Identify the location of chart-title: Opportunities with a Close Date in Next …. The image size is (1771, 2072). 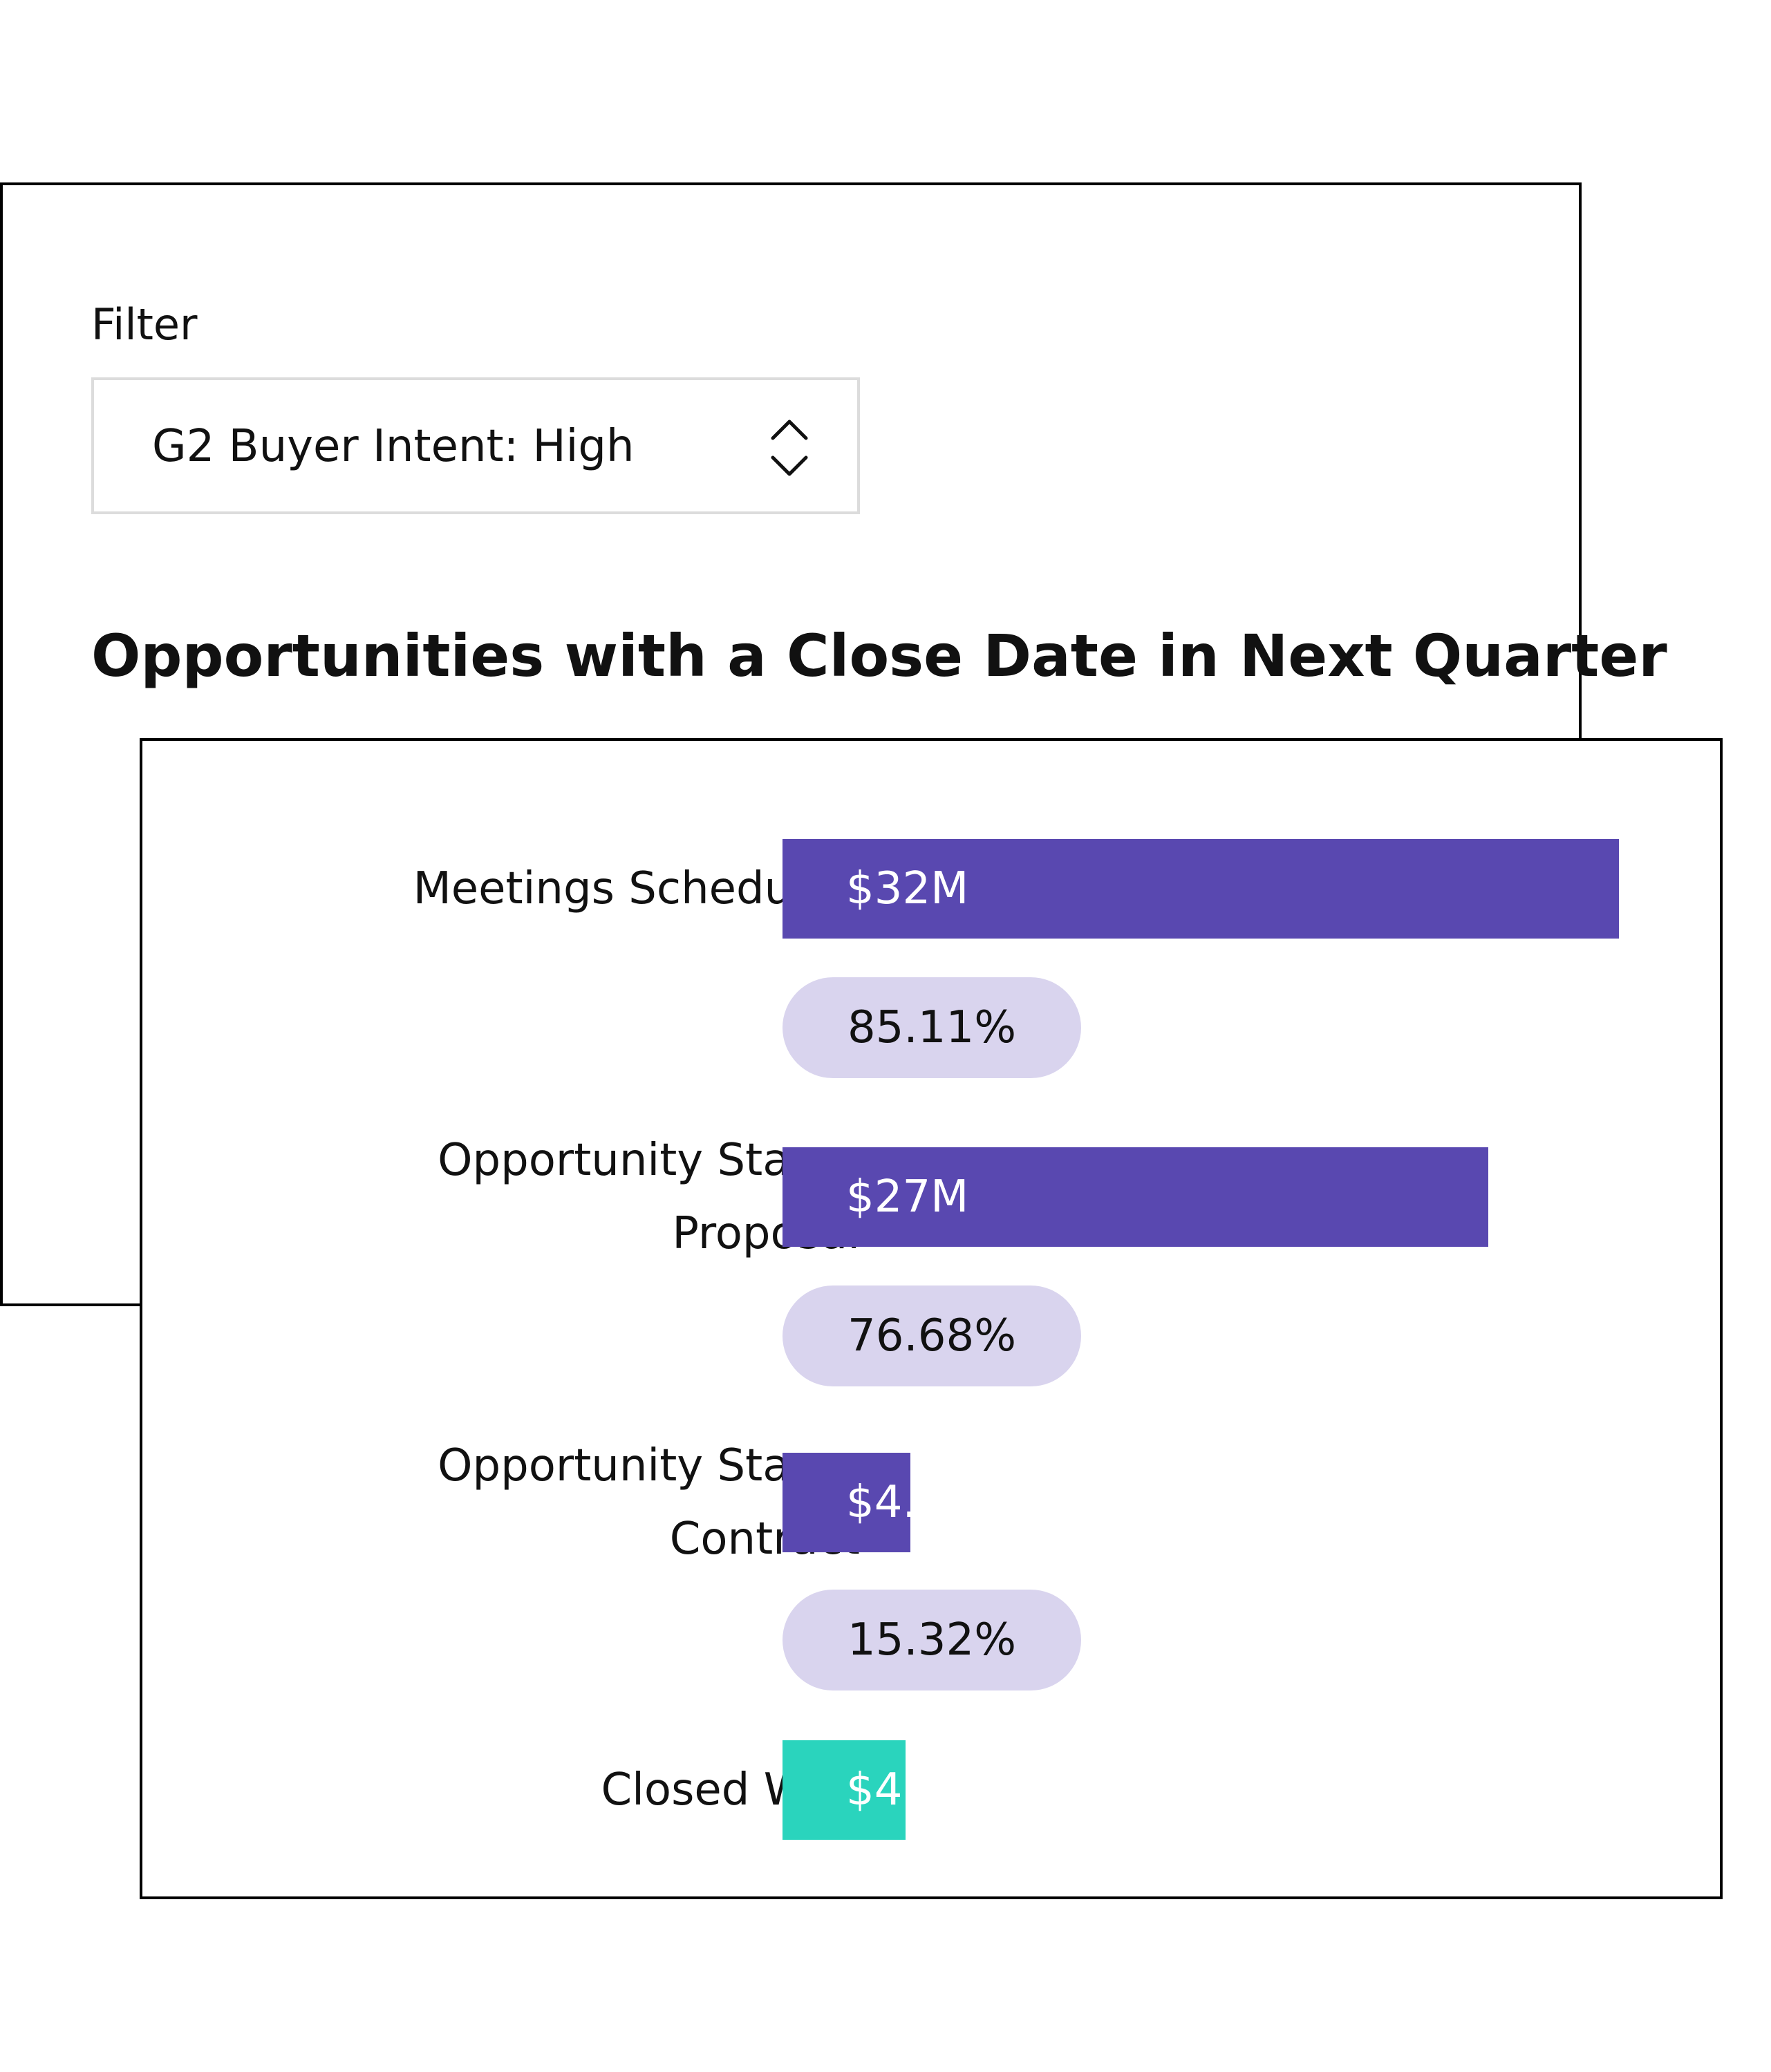
(879, 656).